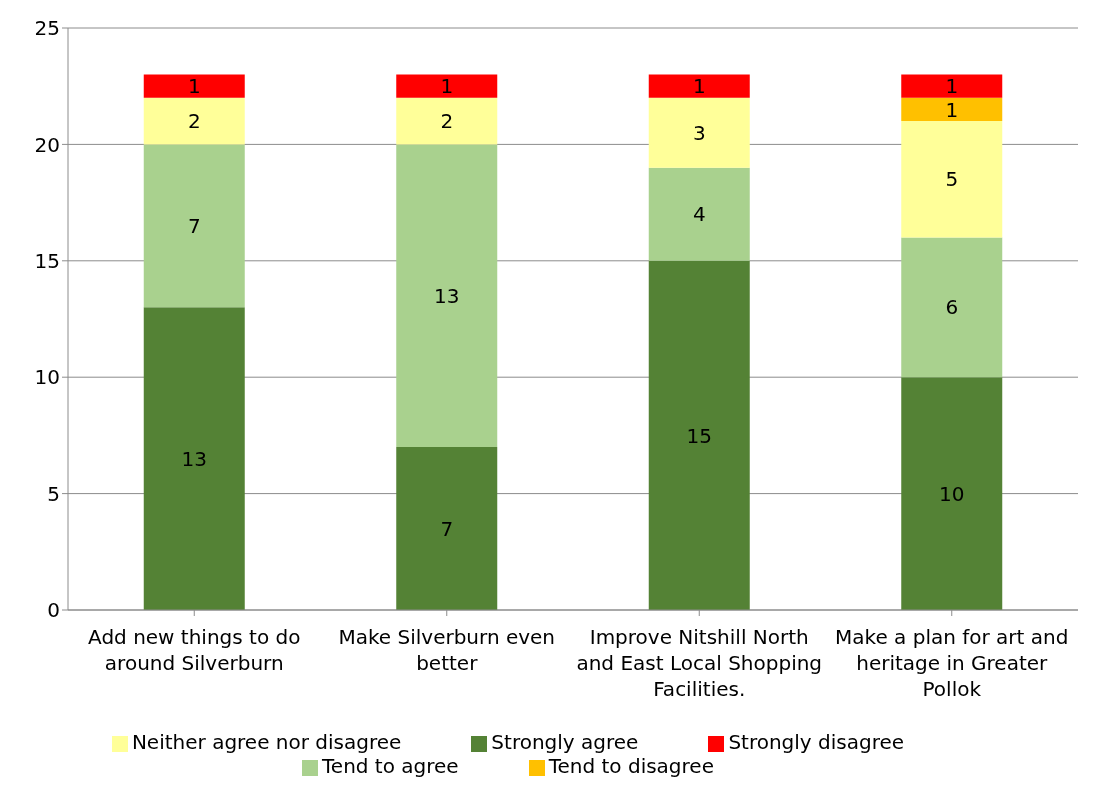 This screenshot has width=1117, height=798. What do you see at coordinates (47, 144) in the screenshot?
I see `y-tick-label: 20` at bounding box center [47, 144].